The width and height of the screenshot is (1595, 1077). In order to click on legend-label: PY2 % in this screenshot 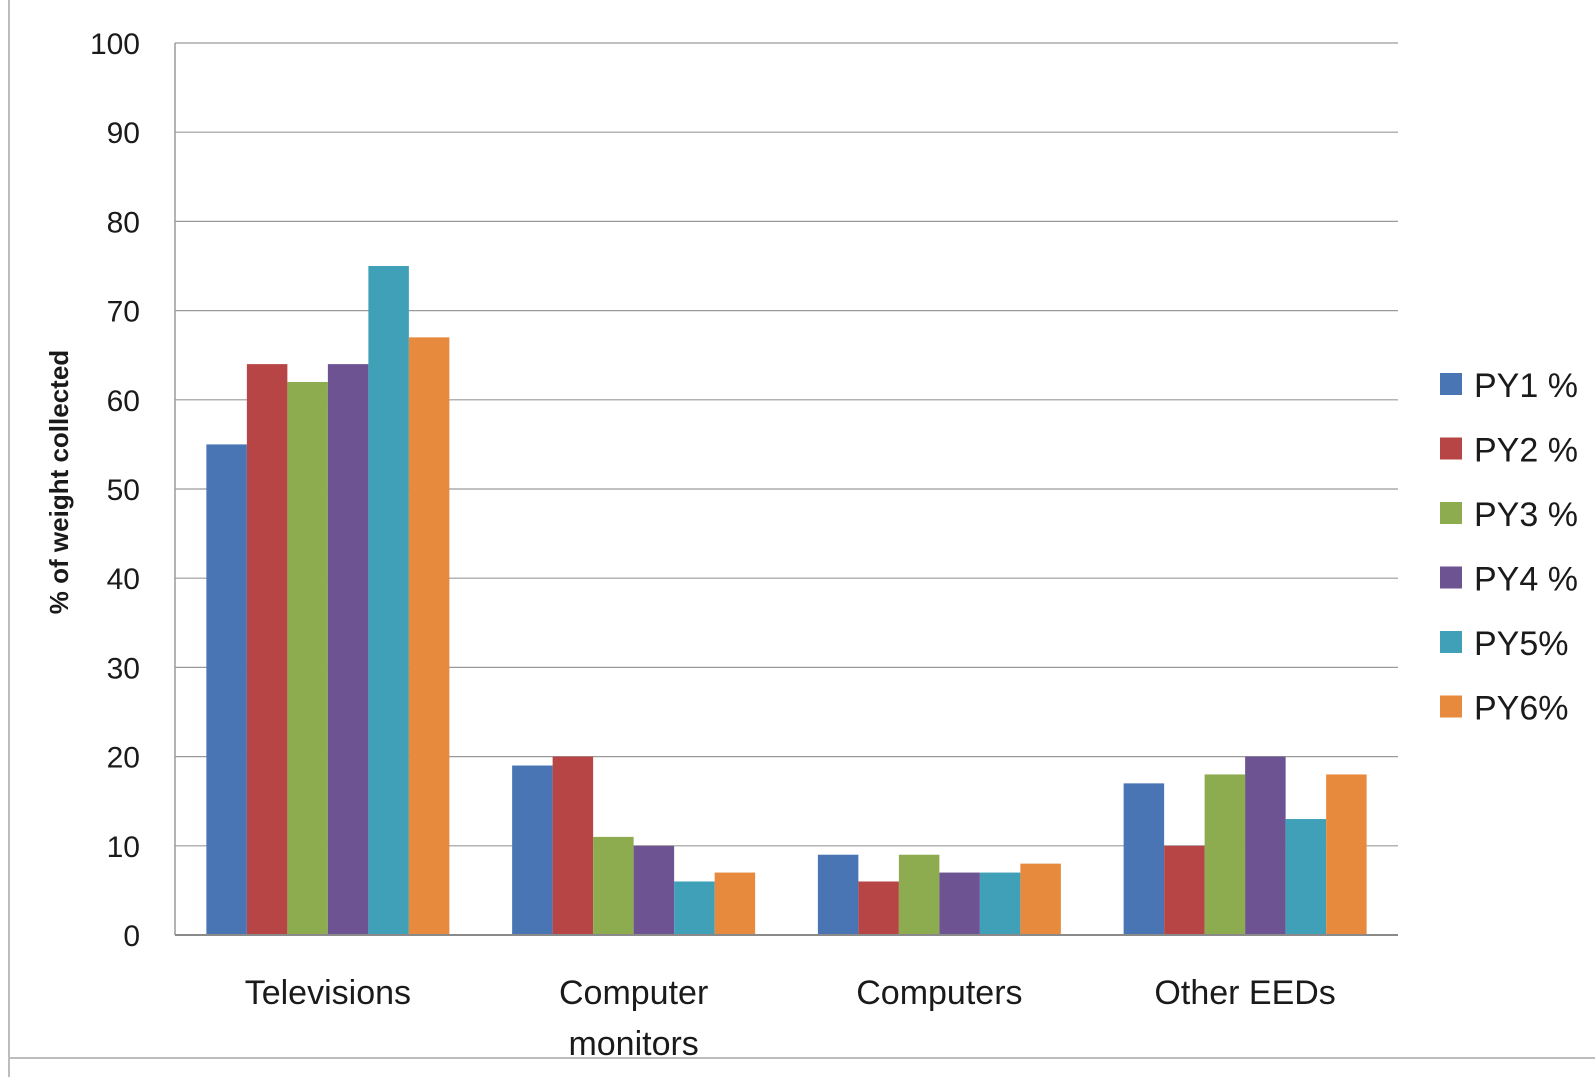, I will do `click(1526, 451)`.